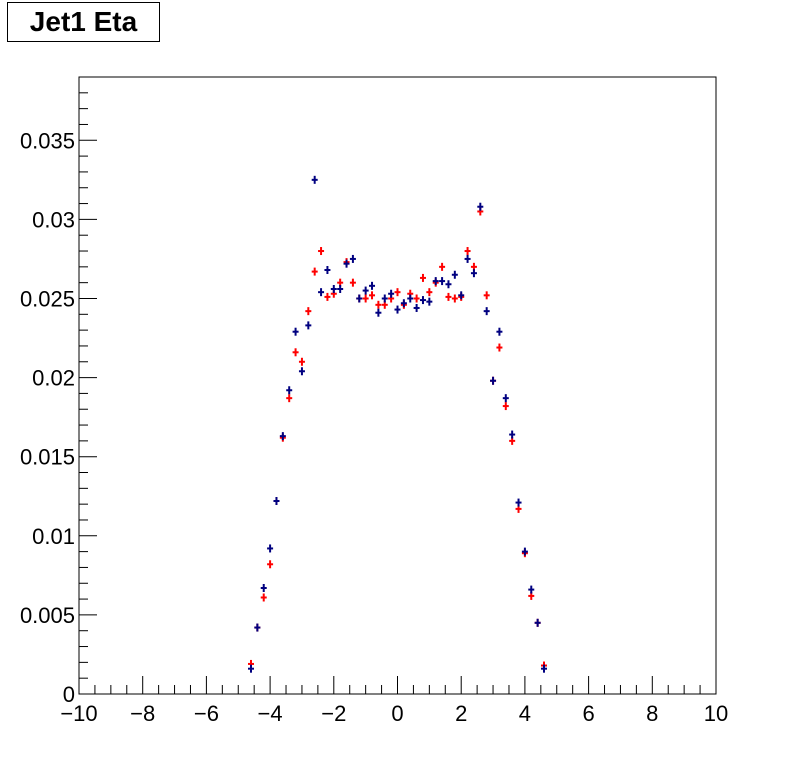 The width and height of the screenshot is (796, 772). I want to click on x-tick-label: 6, so click(588, 713).